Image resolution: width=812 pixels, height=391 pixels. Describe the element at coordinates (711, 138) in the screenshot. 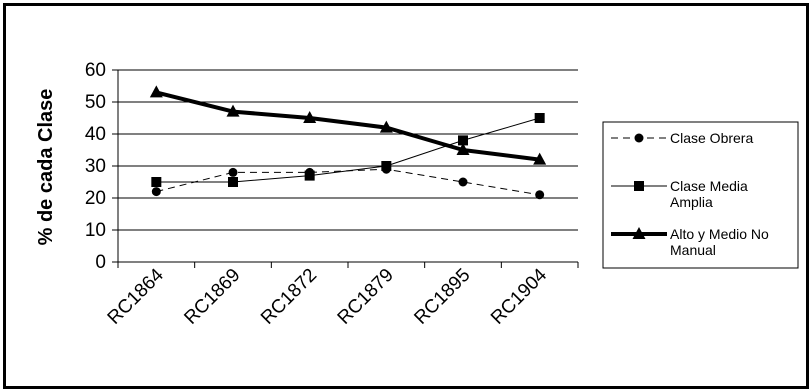

I see `legend-label: Clase Obrera` at that location.